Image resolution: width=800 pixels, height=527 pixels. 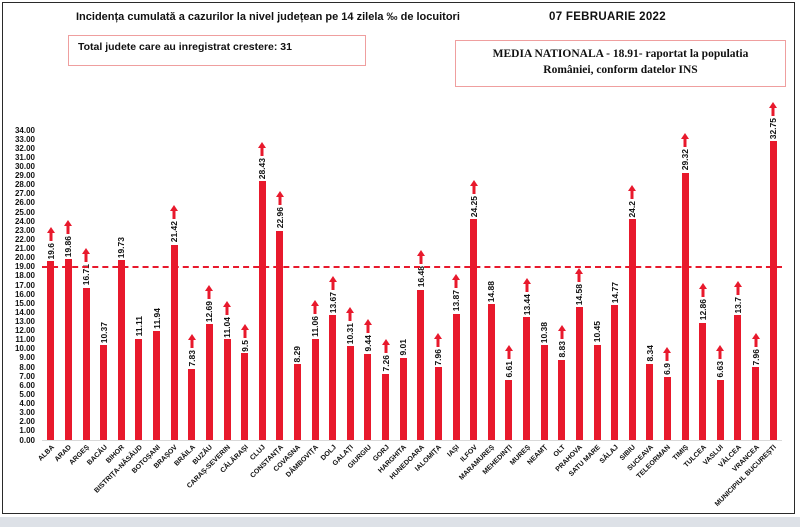 What do you see at coordinates (756, 349) in the screenshot?
I see `bar-annotation: 7.96` at bounding box center [756, 349].